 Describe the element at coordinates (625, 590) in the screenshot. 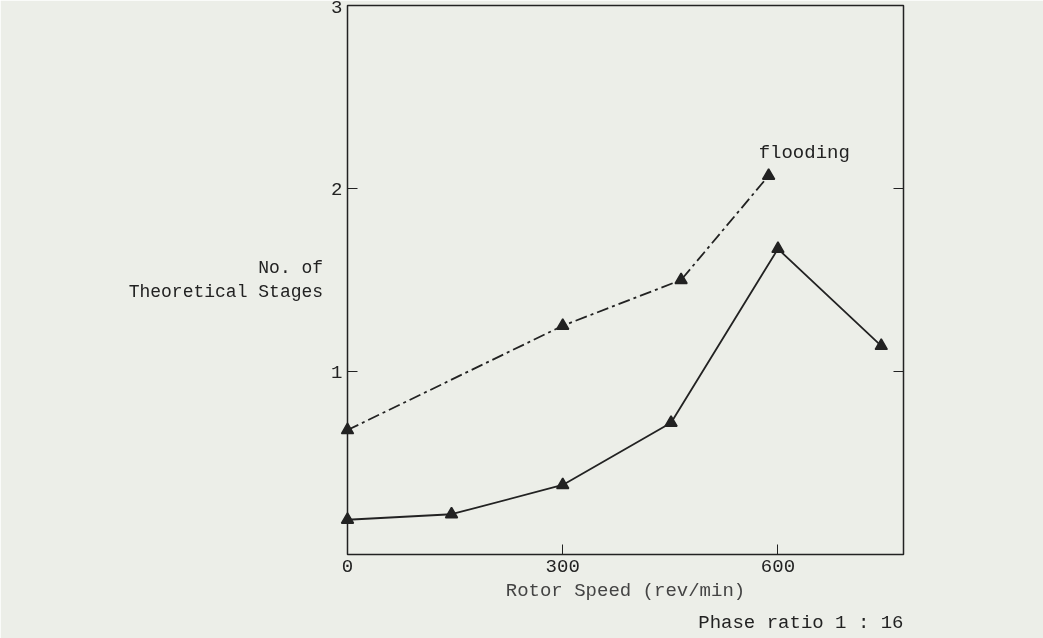

I see `x-axis-title: Rotor Speed (rev/min)` at that location.